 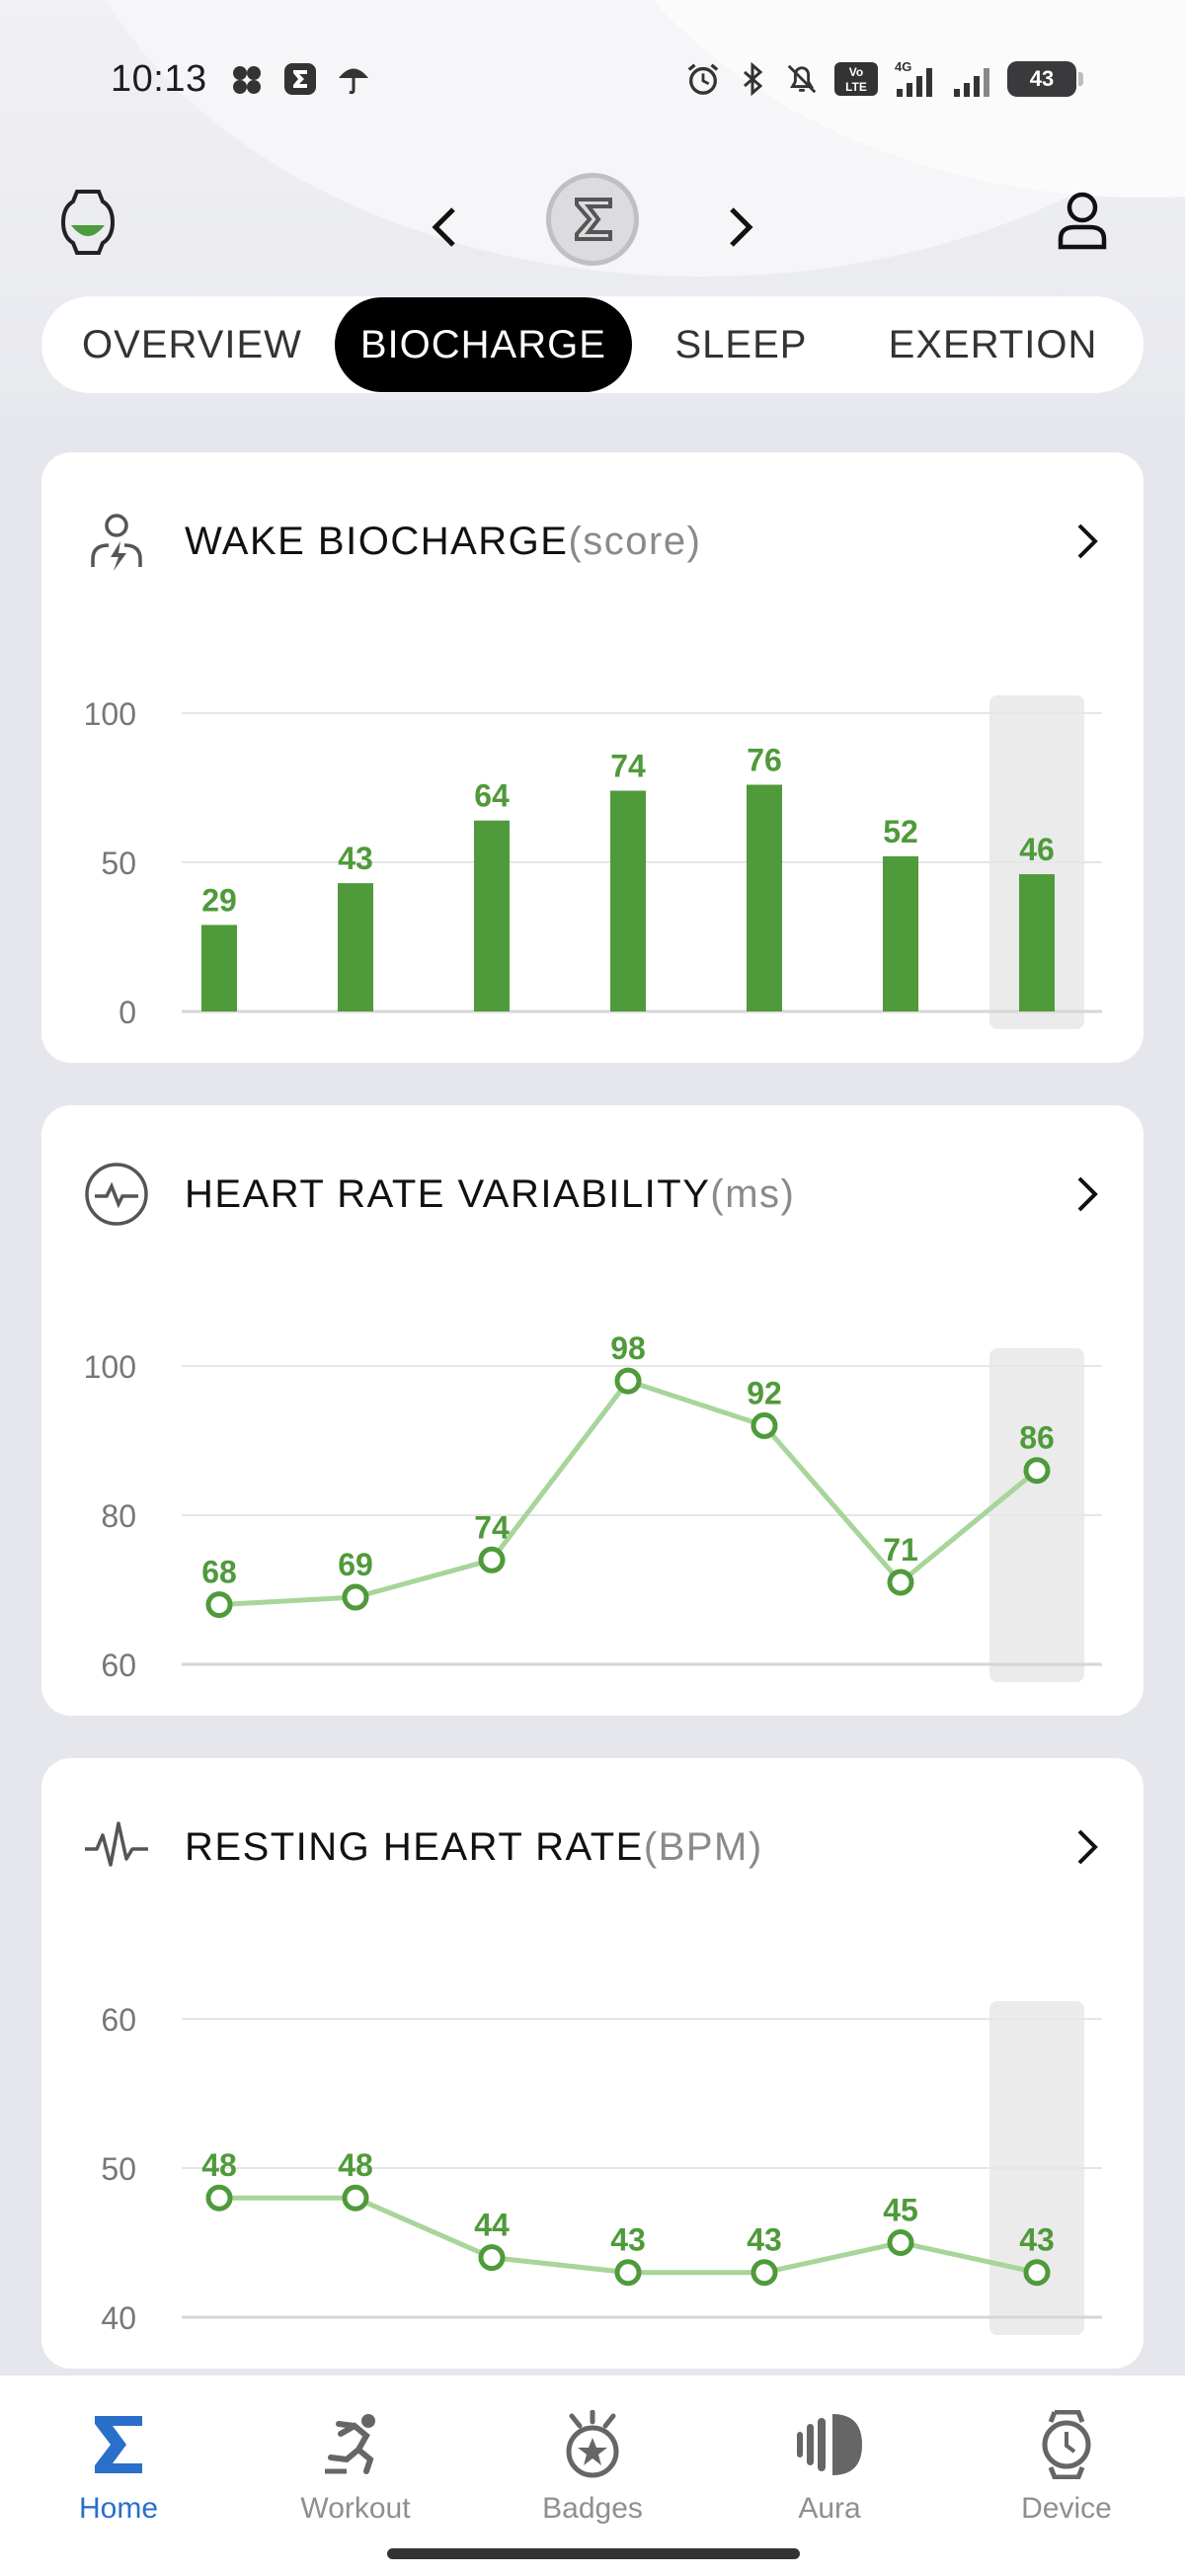 I want to click on umbrella-icon, so click(x=354, y=79).